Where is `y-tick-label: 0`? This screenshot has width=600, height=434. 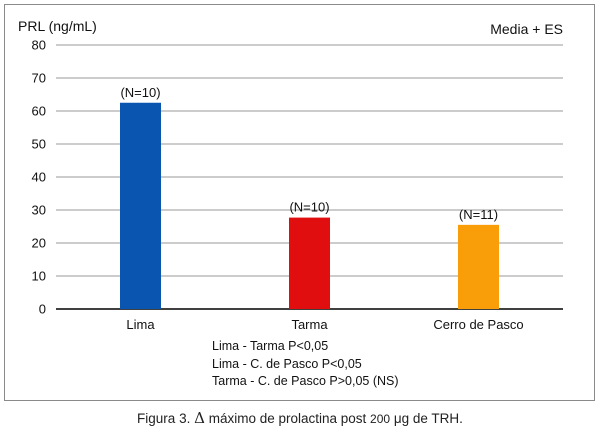
y-tick-label: 0 is located at coordinates (42, 309).